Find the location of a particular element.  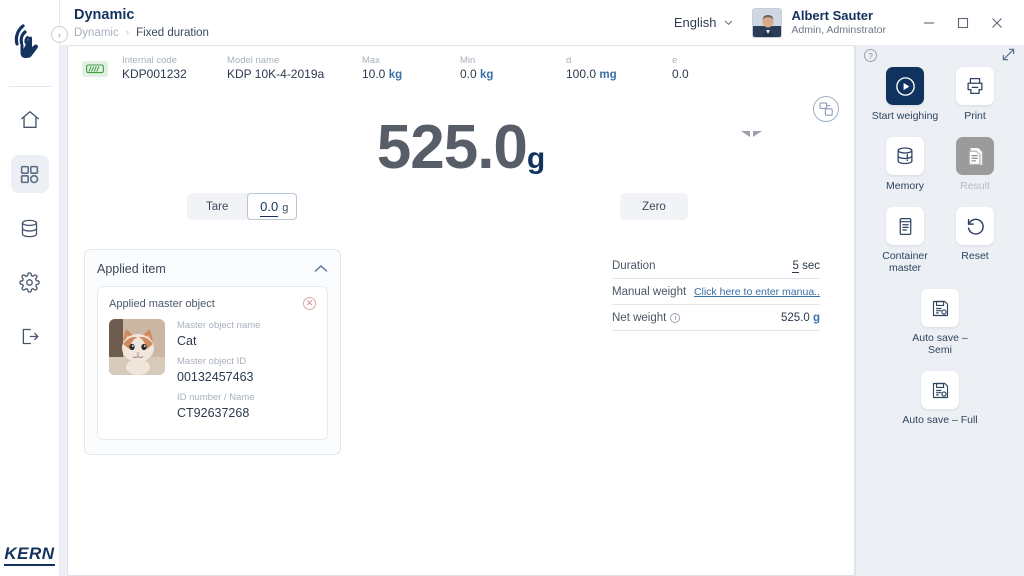

tool-container-master: Container master is located at coordinates (905, 240).